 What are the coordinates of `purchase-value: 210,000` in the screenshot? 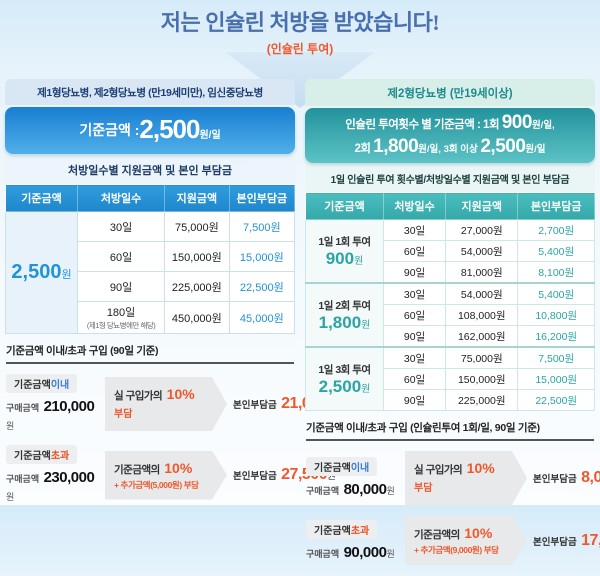 It's located at (69, 406).